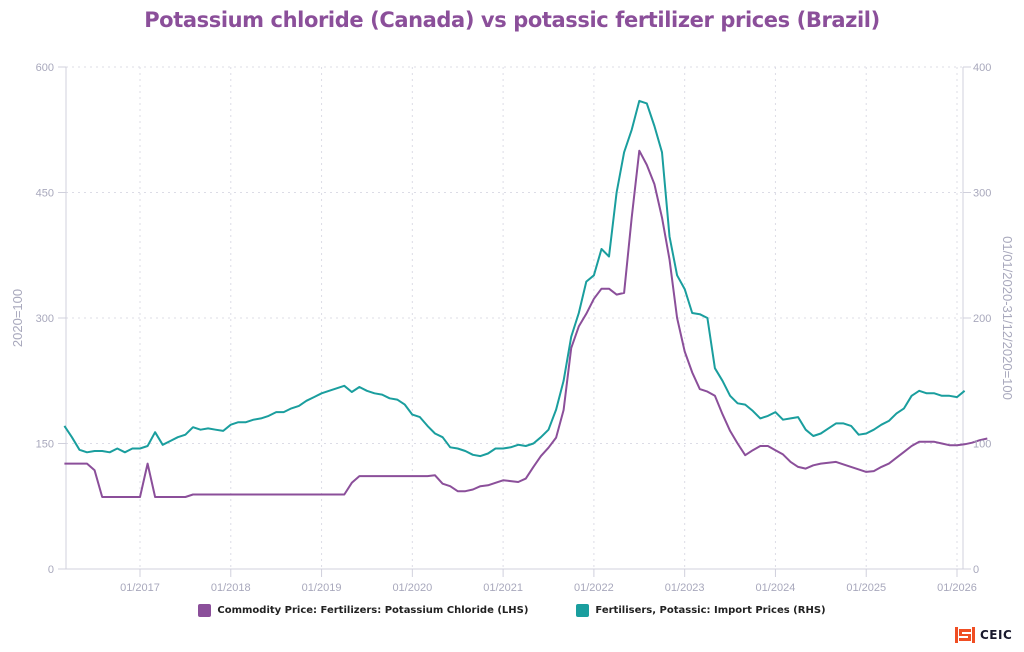  Describe the element at coordinates (45, 445) in the screenshot. I see `ytick-left-label: 150` at that location.